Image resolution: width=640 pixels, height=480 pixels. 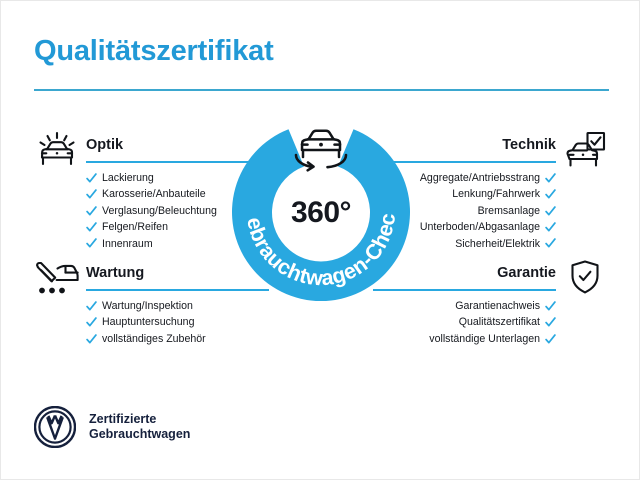 I want to click on volkswagen-wordmark: Zertifizierte Gebrauchtwagen, so click(x=139, y=427).